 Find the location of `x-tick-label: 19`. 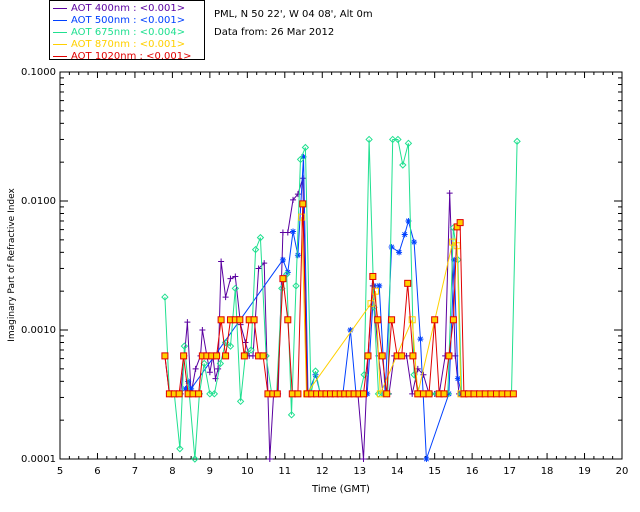

x-tick-label: 19 is located at coordinates (584, 471).